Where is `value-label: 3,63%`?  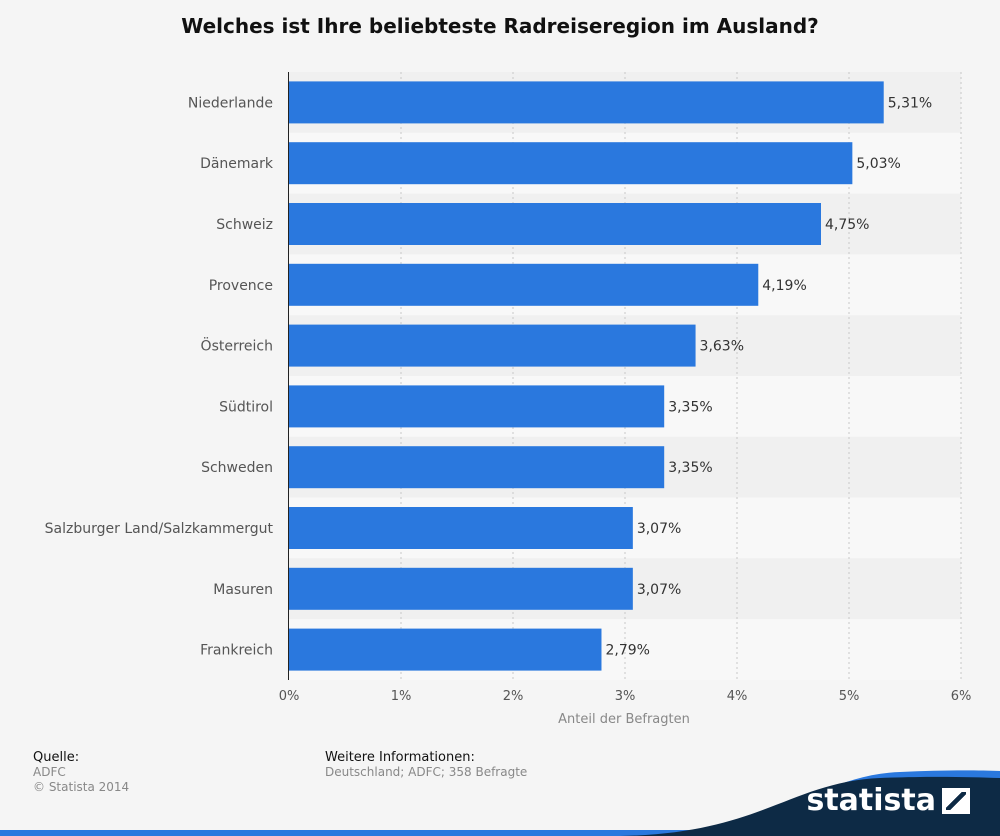 value-label: 3,63% is located at coordinates (722, 347).